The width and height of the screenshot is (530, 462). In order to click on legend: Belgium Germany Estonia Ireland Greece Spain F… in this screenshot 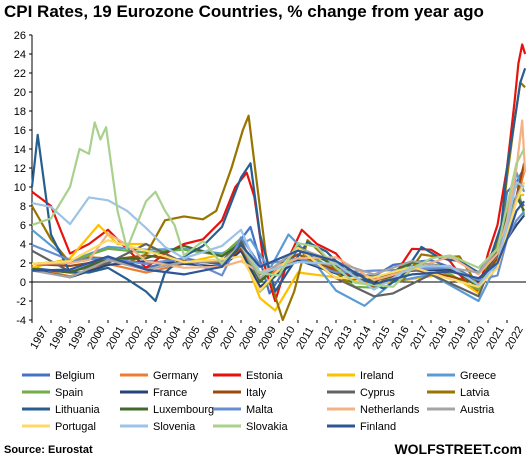, I will do `click(259, 401)`.